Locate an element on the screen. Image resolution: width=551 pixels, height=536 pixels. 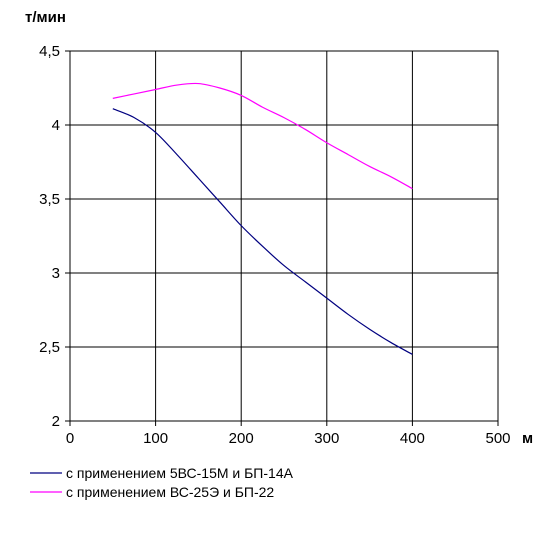
y-tick-label: 4 is located at coordinates (56, 125).